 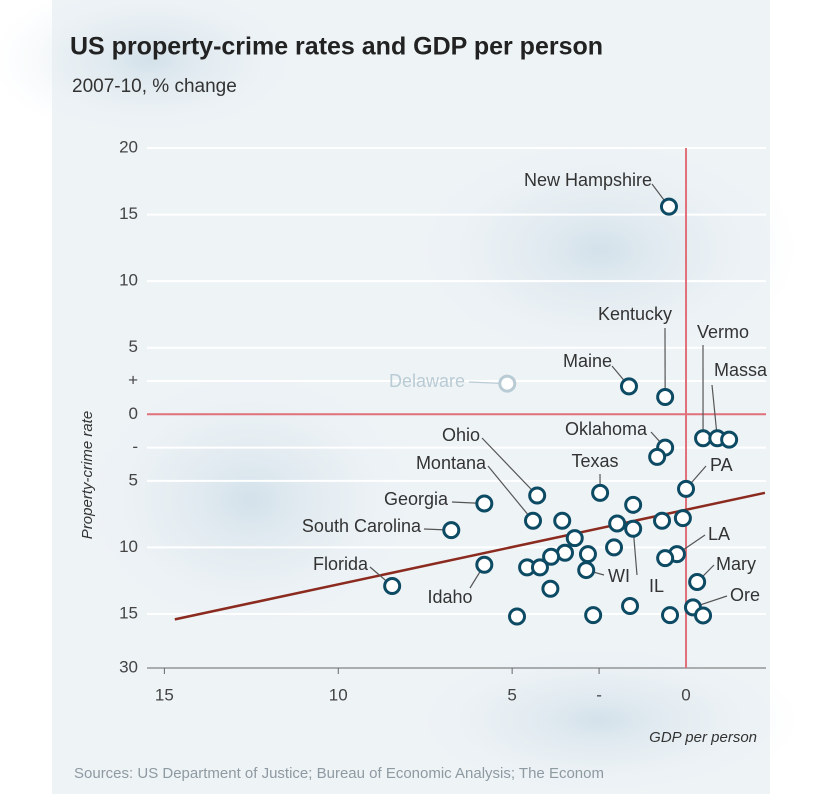 What do you see at coordinates (338, 694) in the screenshot?
I see `x-tick-label: 10` at bounding box center [338, 694].